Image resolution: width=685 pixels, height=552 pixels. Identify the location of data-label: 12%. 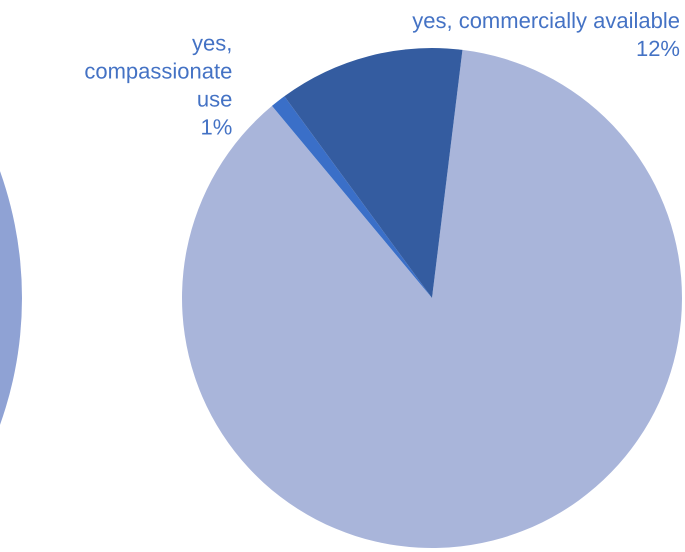
(658, 48).